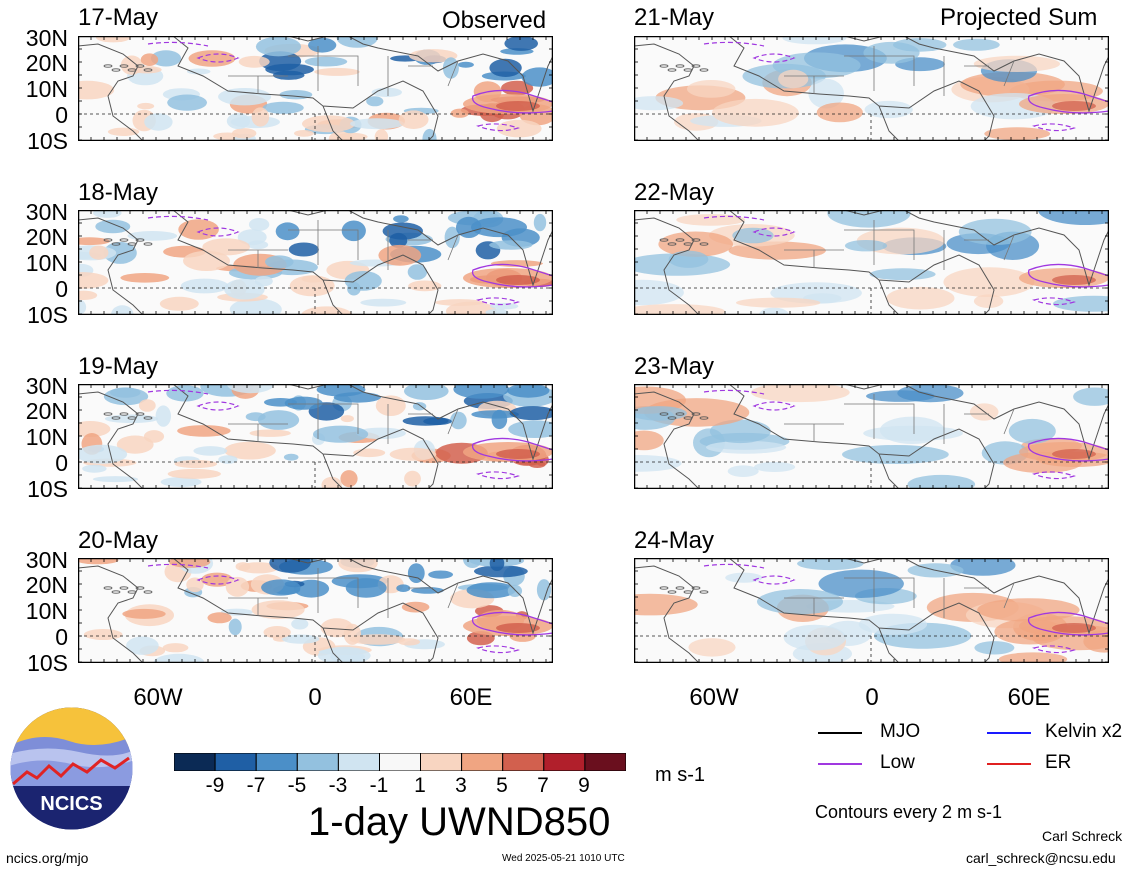 The height and width of the screenshot is (872, 1135). What do you see at coordinates (900, 731) in the screenshot?
I see `legend-label-mjo: MJO` at bounding box center [900, 731].